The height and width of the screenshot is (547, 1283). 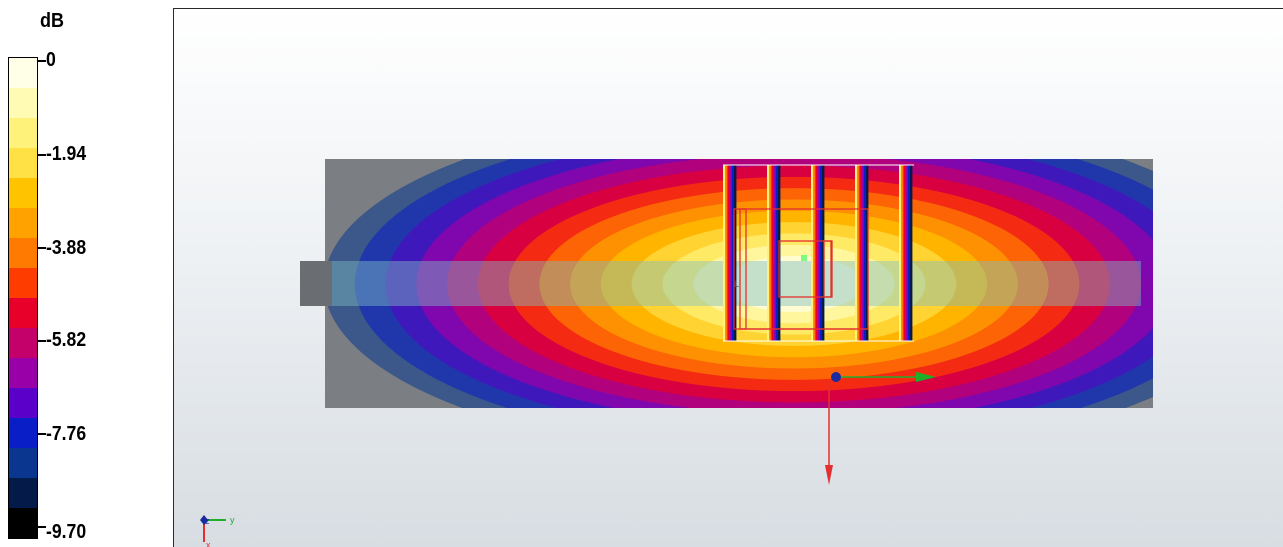 What do you see at coordinates (316, 283) in the screenshot?
I see `port-block` at bounding box center [316, 283].